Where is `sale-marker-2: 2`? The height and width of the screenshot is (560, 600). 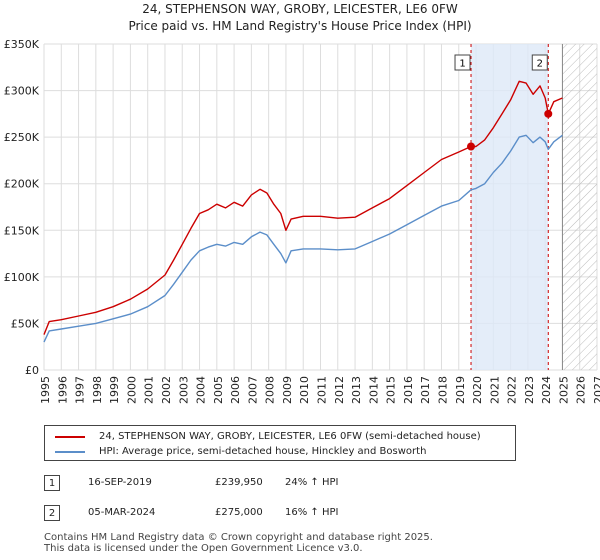
sale-marker-2: 2 is located at coordinates (52, 513).